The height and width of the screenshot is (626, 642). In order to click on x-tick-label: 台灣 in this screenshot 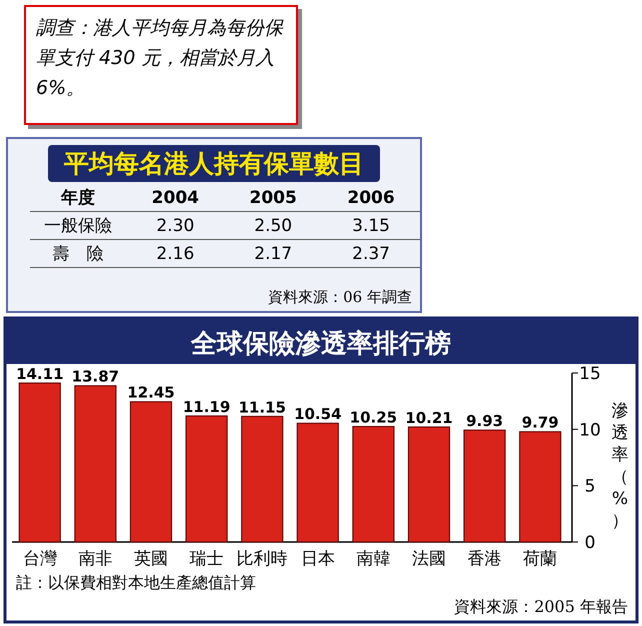, I will do `click(39, 559)`.